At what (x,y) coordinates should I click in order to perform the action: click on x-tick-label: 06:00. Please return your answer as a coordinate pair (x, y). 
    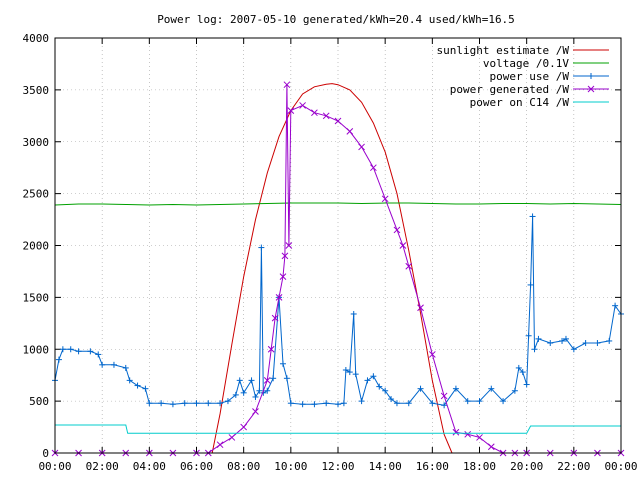
    Looking at the image, I should click on (196, 466).